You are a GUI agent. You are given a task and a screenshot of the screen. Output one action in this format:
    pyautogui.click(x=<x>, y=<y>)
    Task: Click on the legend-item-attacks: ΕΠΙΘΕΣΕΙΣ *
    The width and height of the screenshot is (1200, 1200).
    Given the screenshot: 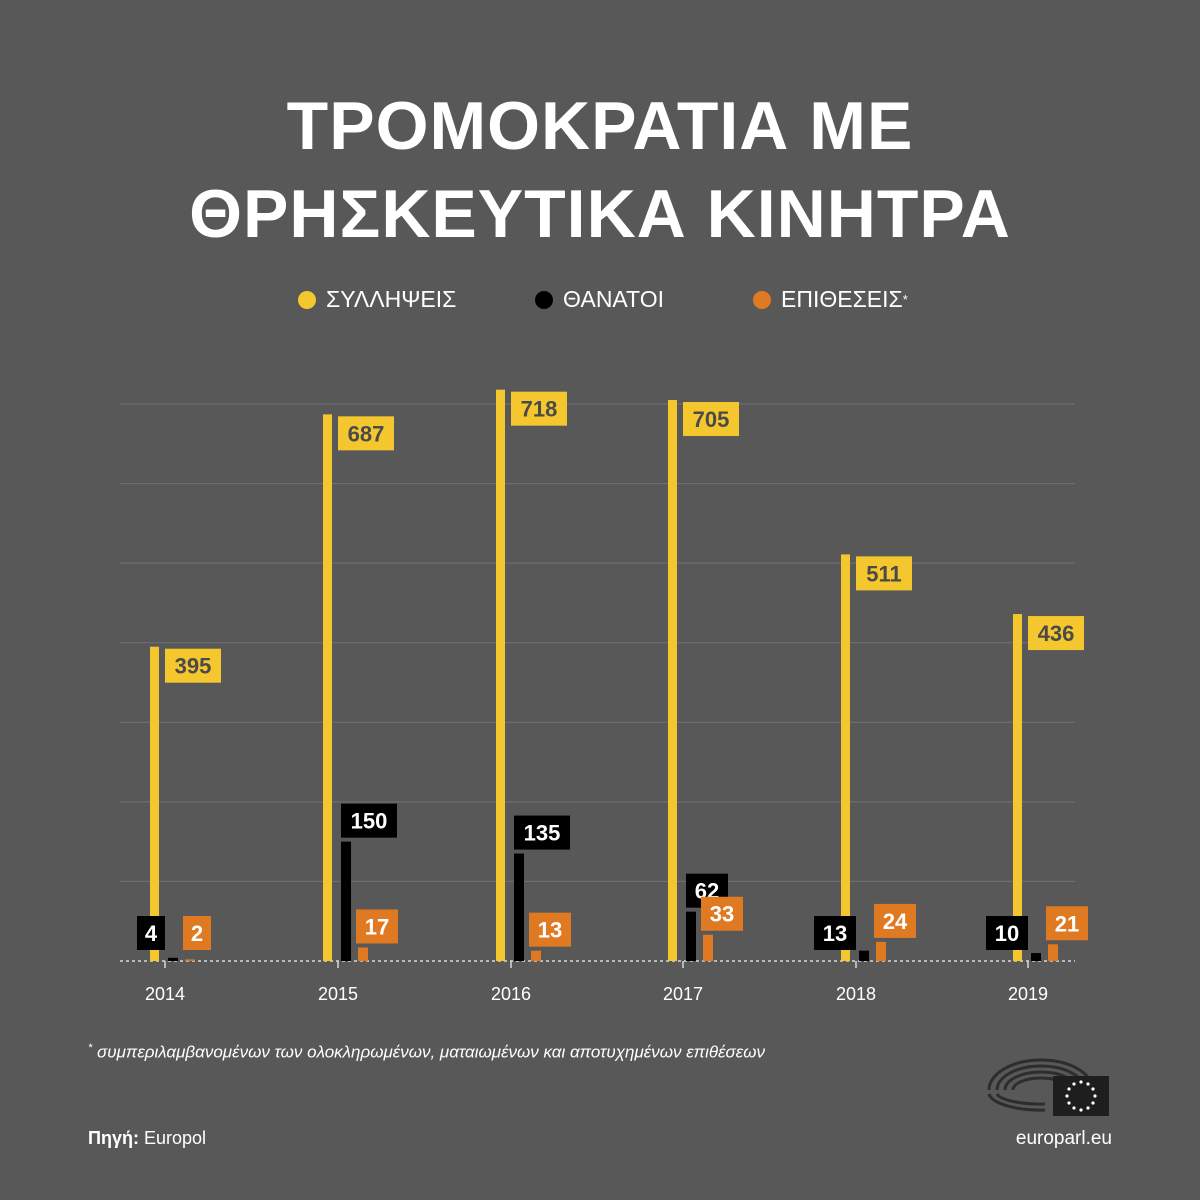 What is the action you would take?
    pyautogui.click(x=830, y=299)
    